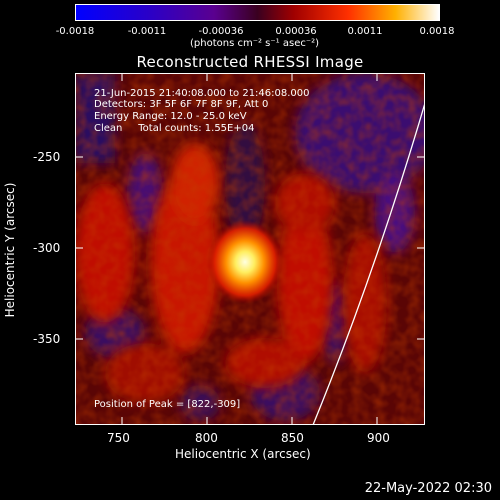  I want to click on colorbar, so click(257, 12).